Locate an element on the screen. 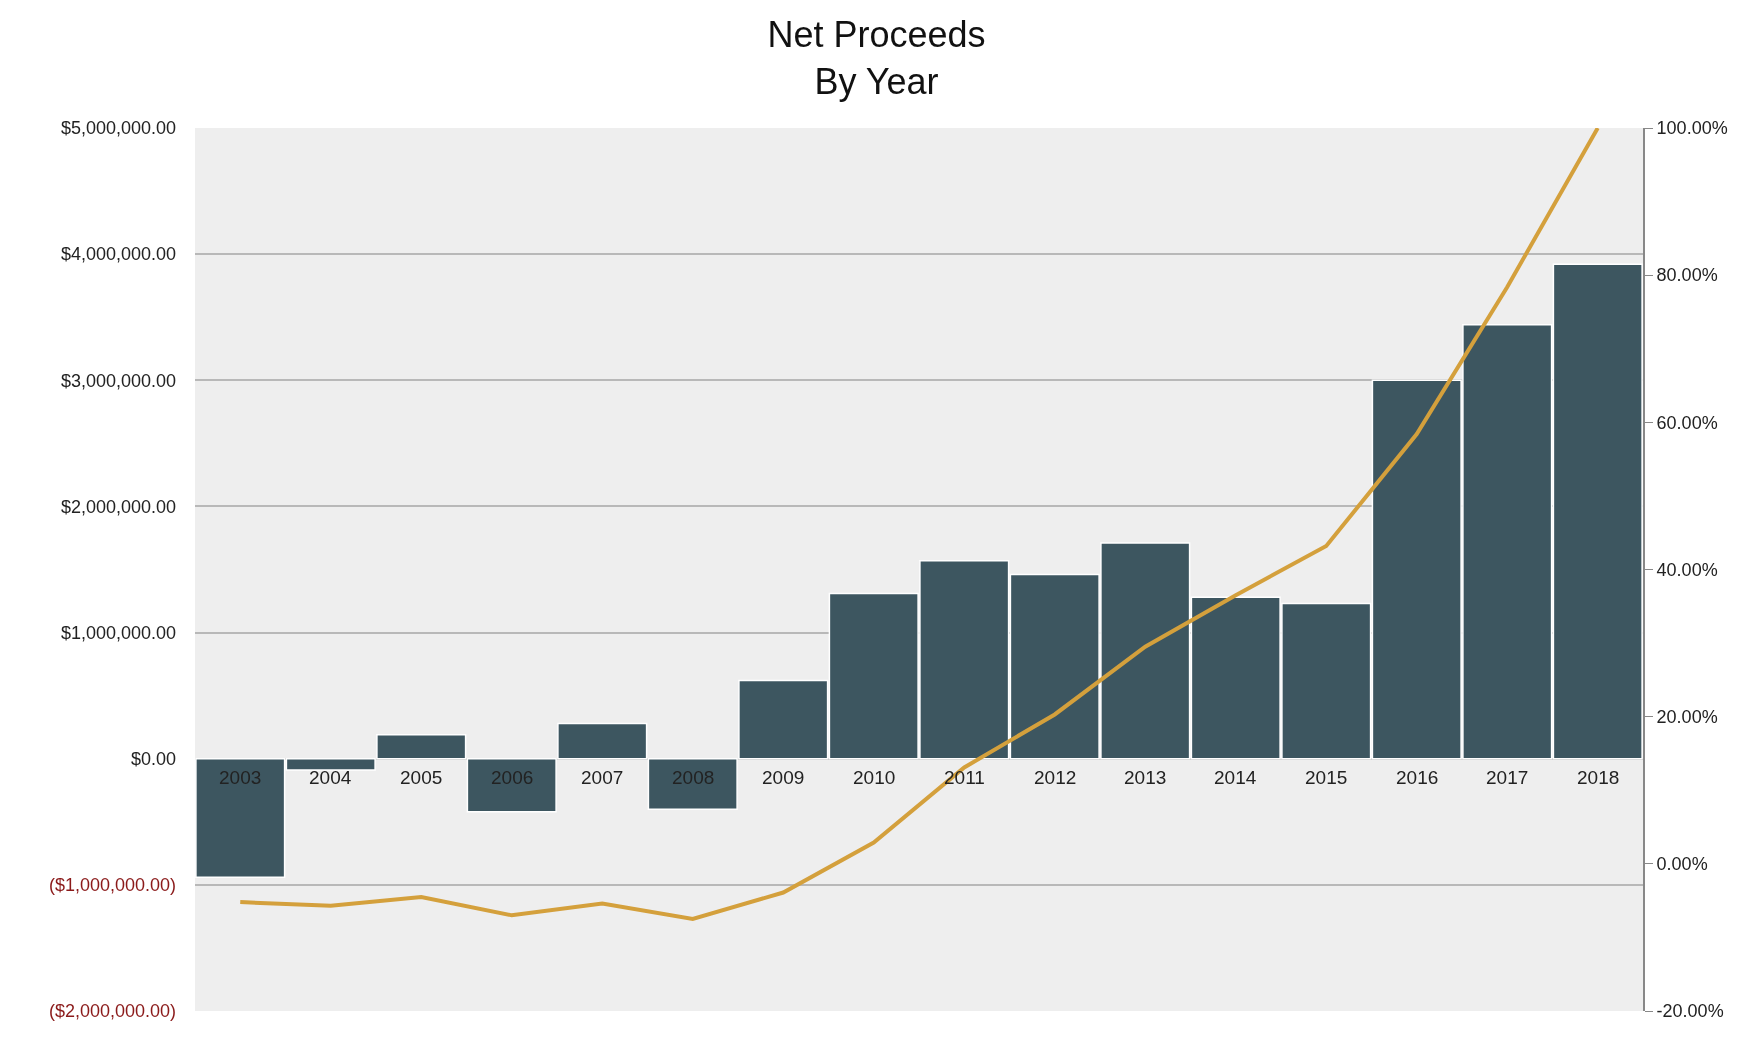 The width and height of the screenshot is (1753, 1041). x-tick-label: 2007 is located at coordinates (602, 777).